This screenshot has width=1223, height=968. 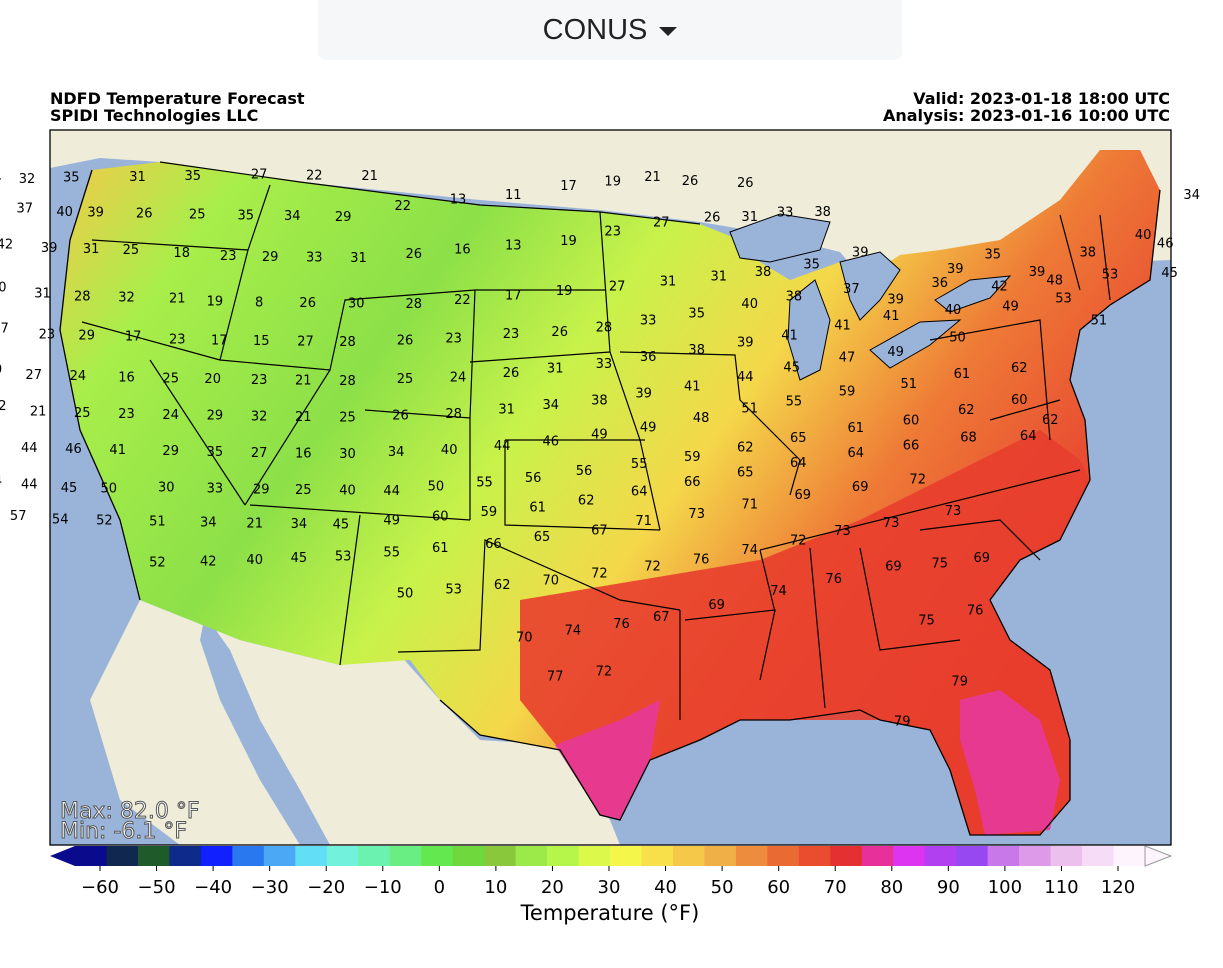 I want to click on temp-value: 57, so click(x=18, y=516).